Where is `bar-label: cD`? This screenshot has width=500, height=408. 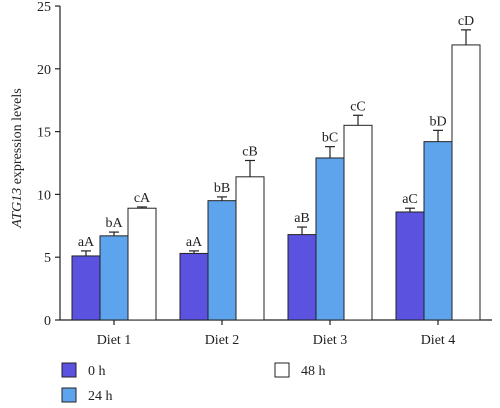
bar-label: cD is located at coordinates (466, 21).